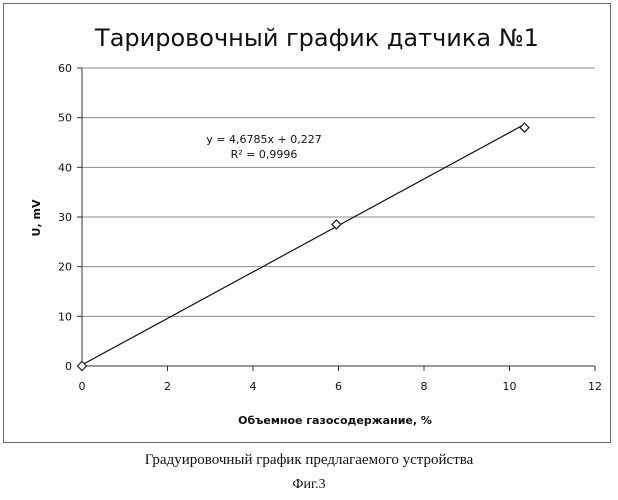 This screenshot has height=500, width=618. I want to click on x-tick-label: 8, so click(424, 386).